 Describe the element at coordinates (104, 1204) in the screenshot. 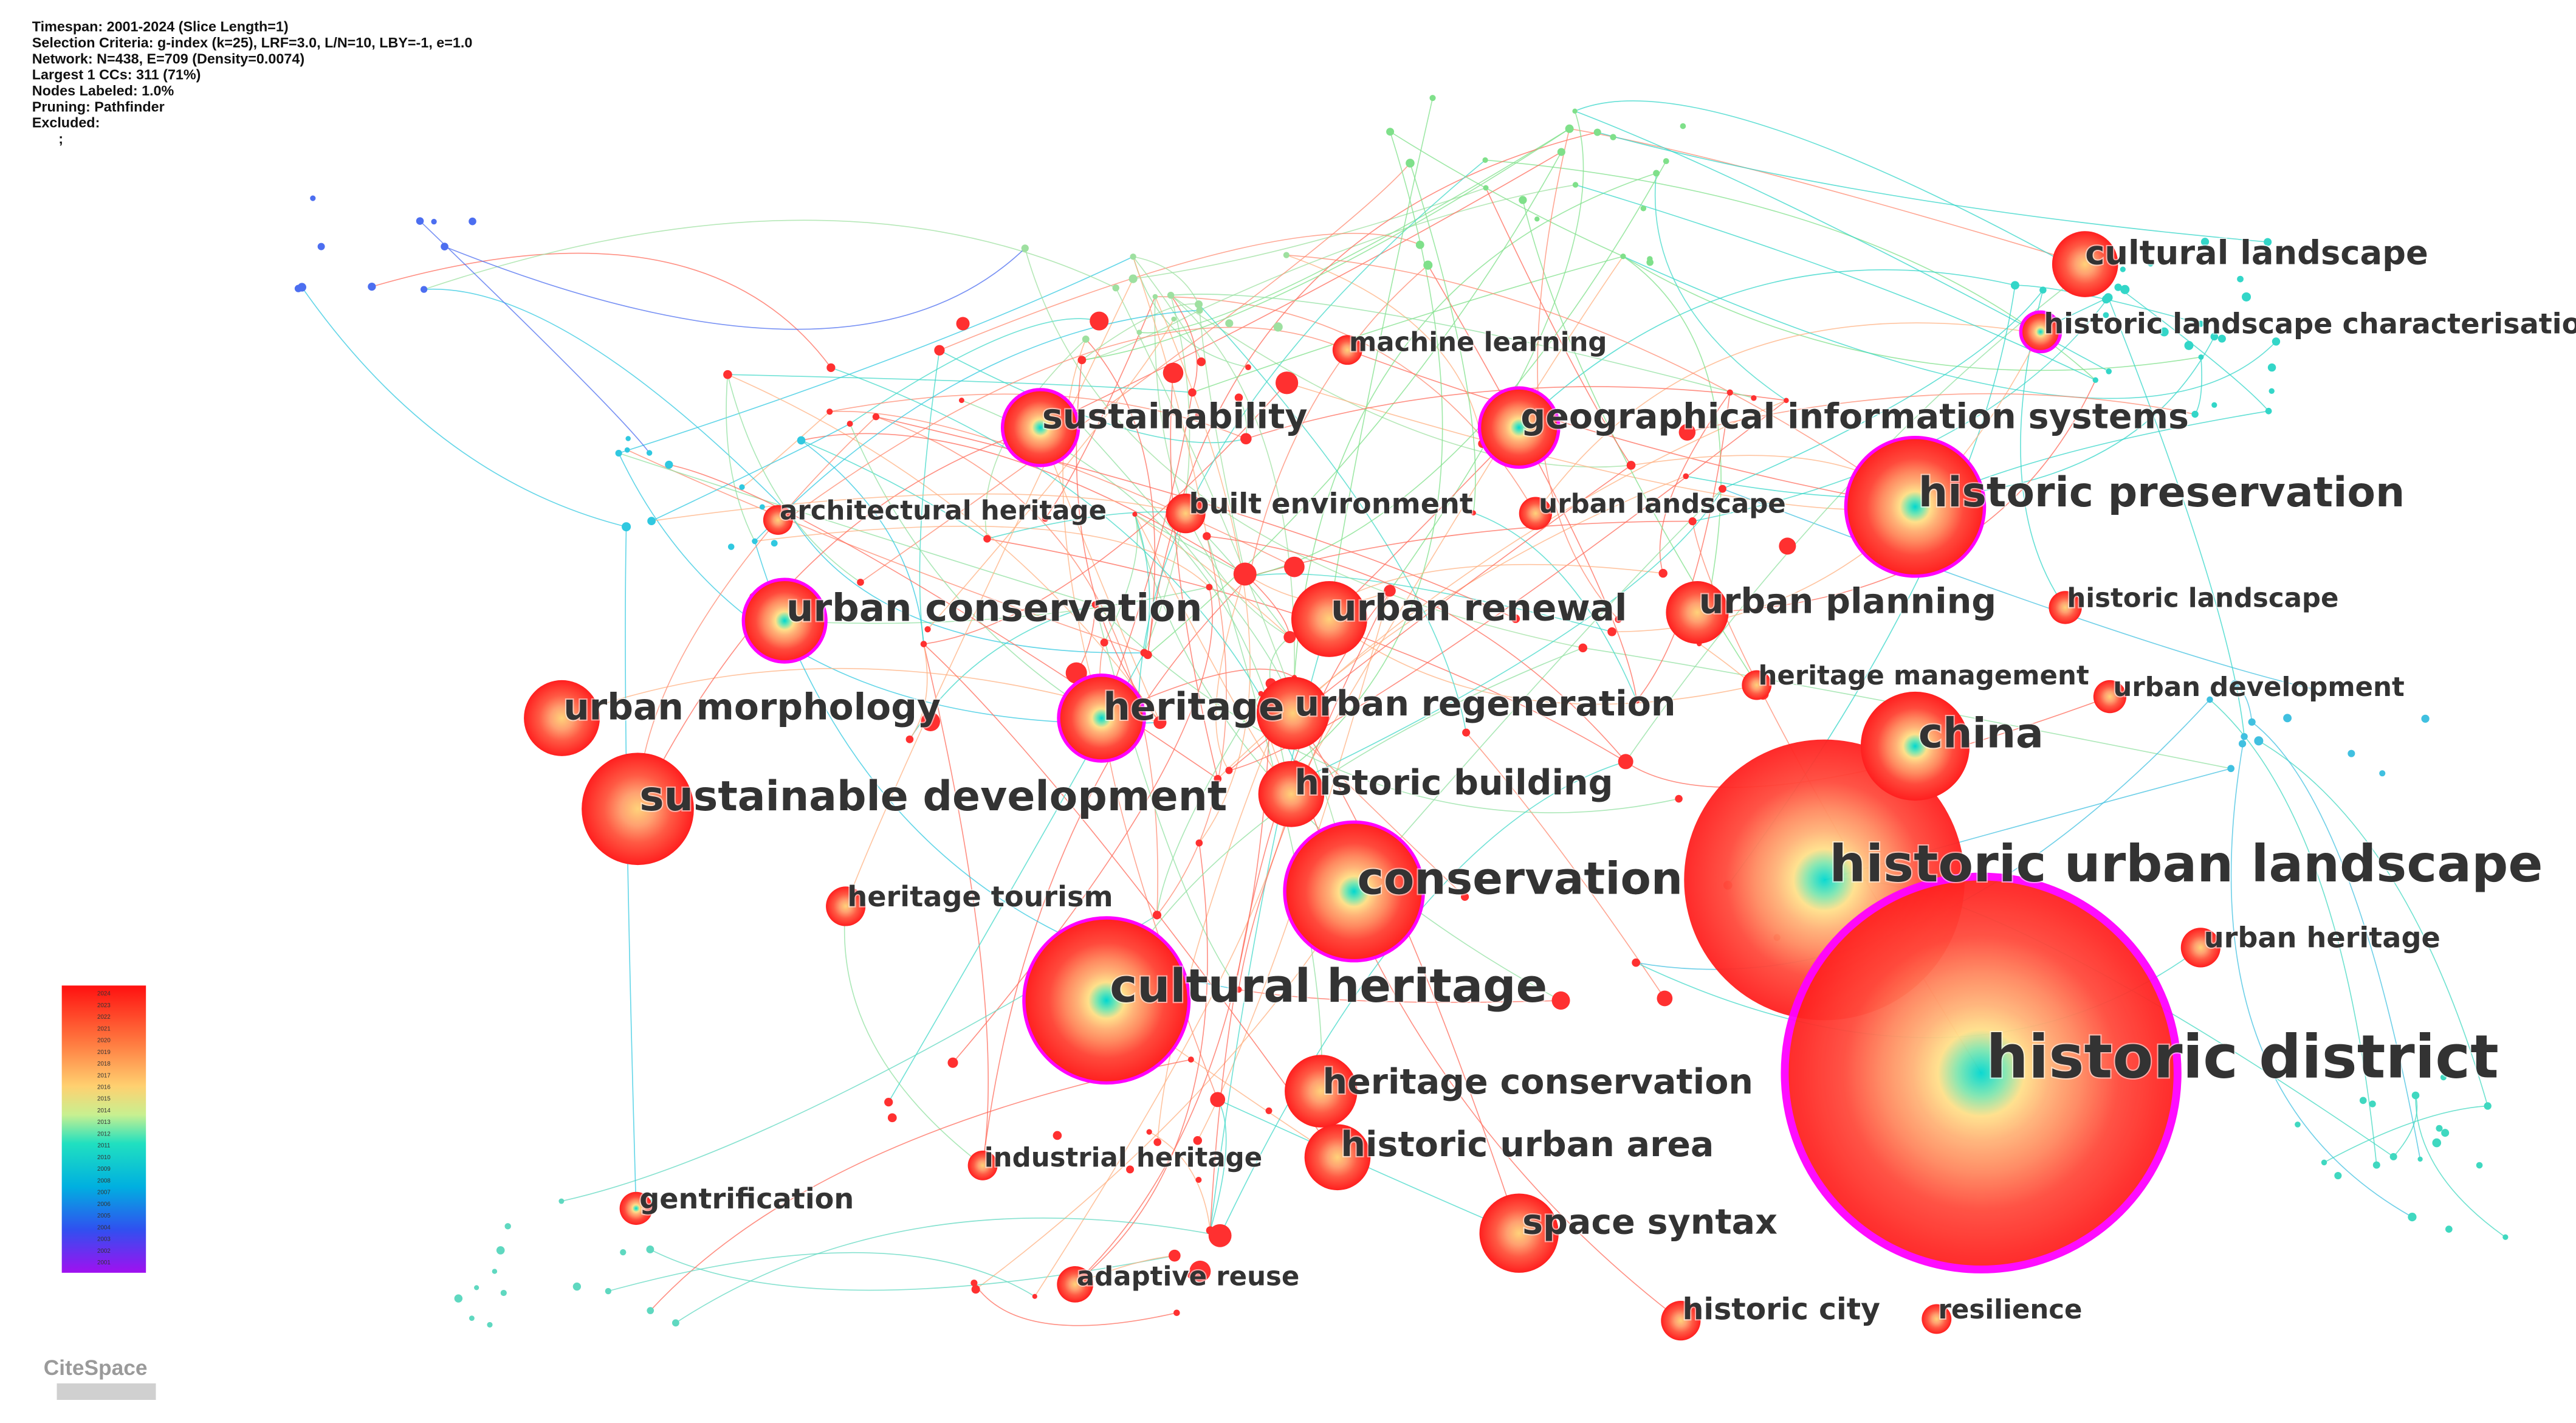

I see `legend-year: 2006` at that location.